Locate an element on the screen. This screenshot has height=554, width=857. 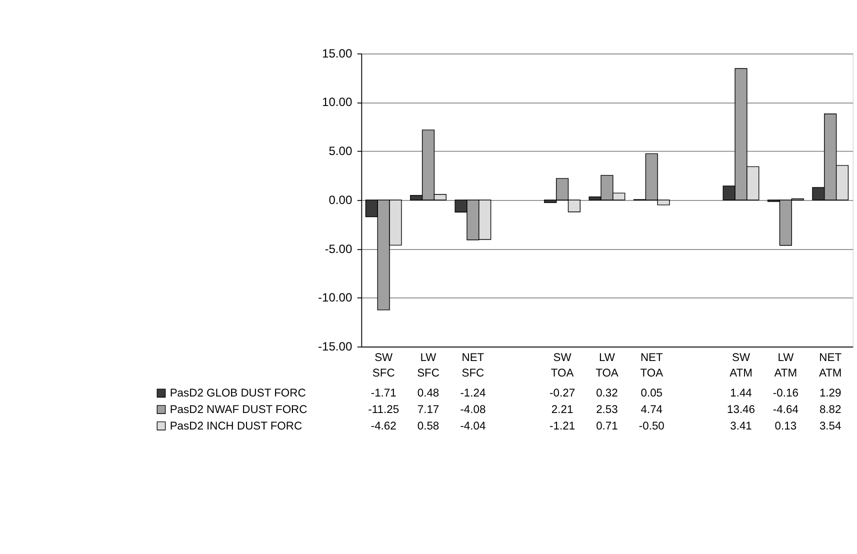
y-tick-label: -10.00 is located at coordinates (335, 297).